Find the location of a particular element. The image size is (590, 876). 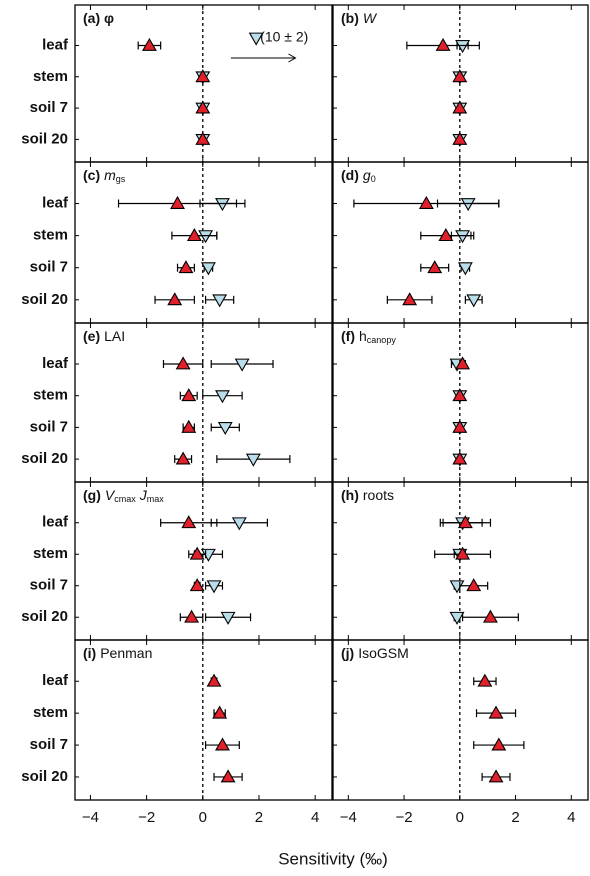

x-tick-label: 0 is located at coordinates (460, 817).